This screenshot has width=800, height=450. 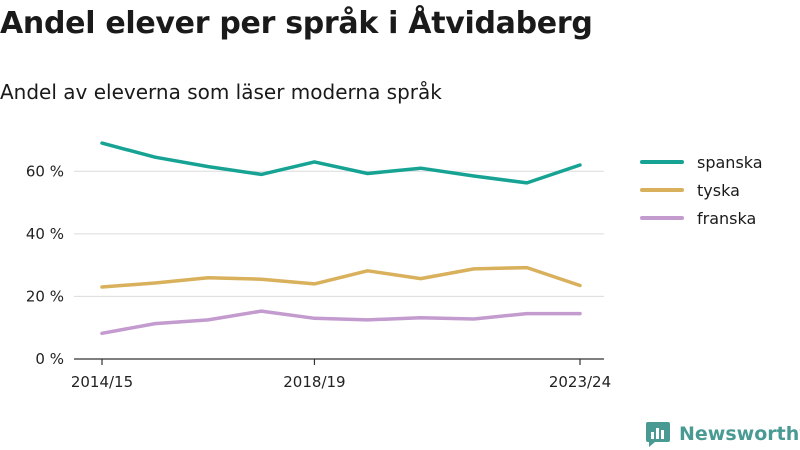 What do you see at coordinates (102, 382) in the screenshot?
I see `x-tick-label: 2014/15` at bounding box center [102, 382].